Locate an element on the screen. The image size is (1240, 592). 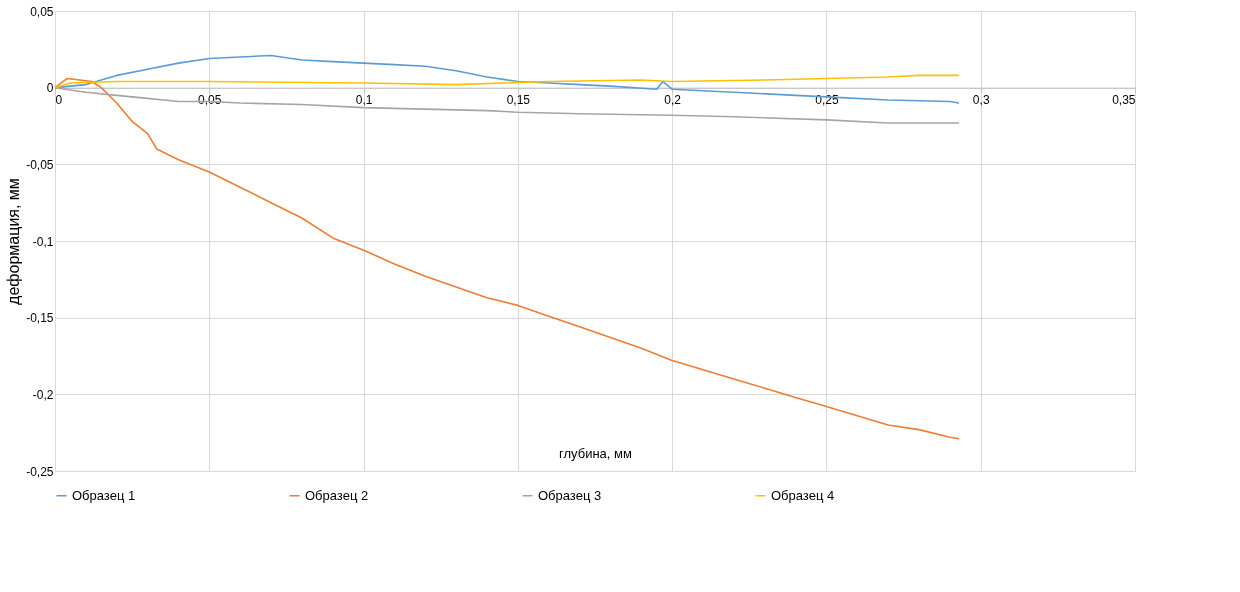
y-tick-label: 0 is located at coordinates (50, 88).